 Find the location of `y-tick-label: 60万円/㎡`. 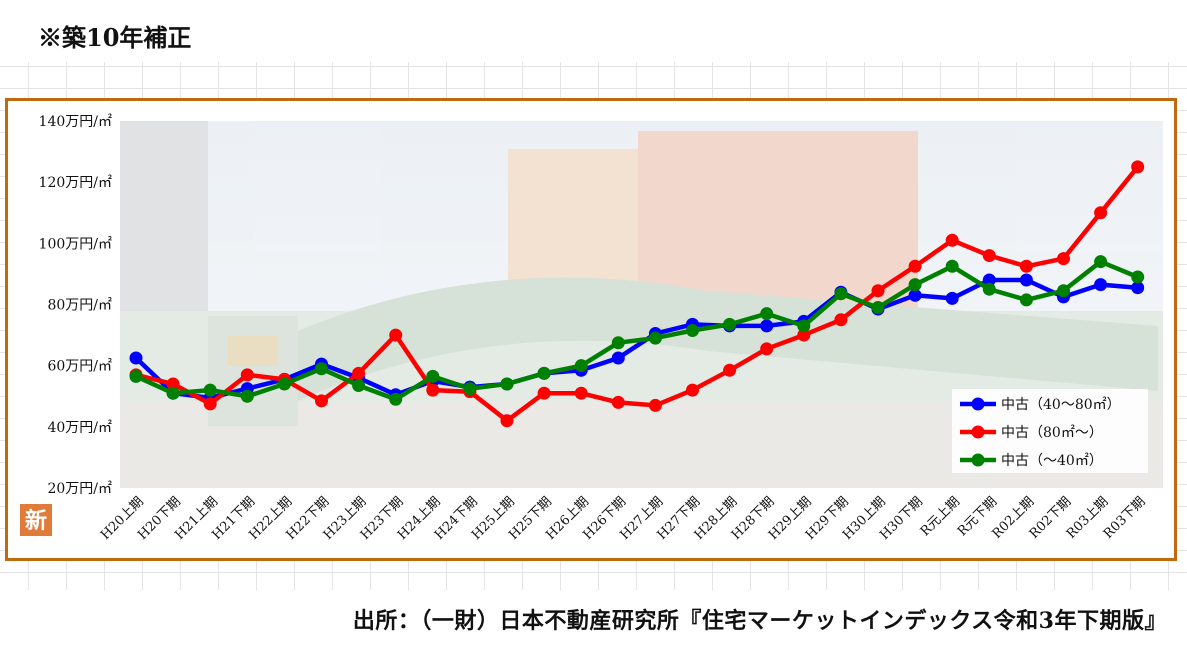

y-tick-label: 60万円/㎡ is located at coordinates (79, 367).